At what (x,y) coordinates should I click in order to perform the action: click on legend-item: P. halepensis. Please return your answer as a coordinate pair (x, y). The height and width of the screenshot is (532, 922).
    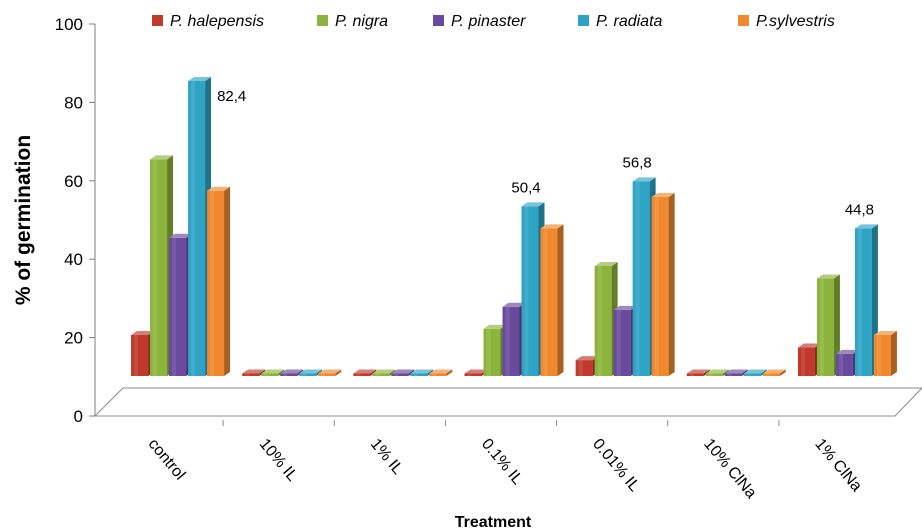
    Looking at the image, I should click on (208, 21).